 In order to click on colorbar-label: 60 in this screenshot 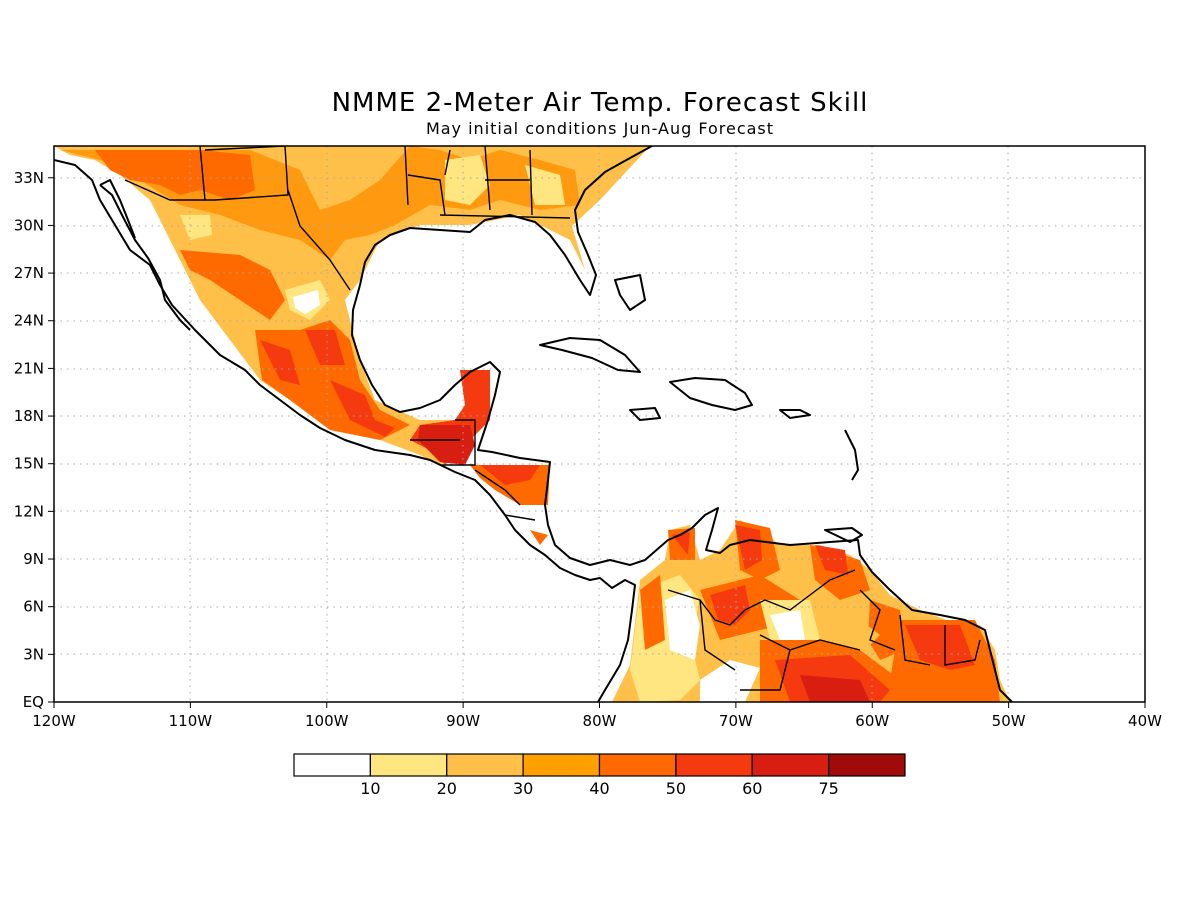, I will do `click(752, 788)`.